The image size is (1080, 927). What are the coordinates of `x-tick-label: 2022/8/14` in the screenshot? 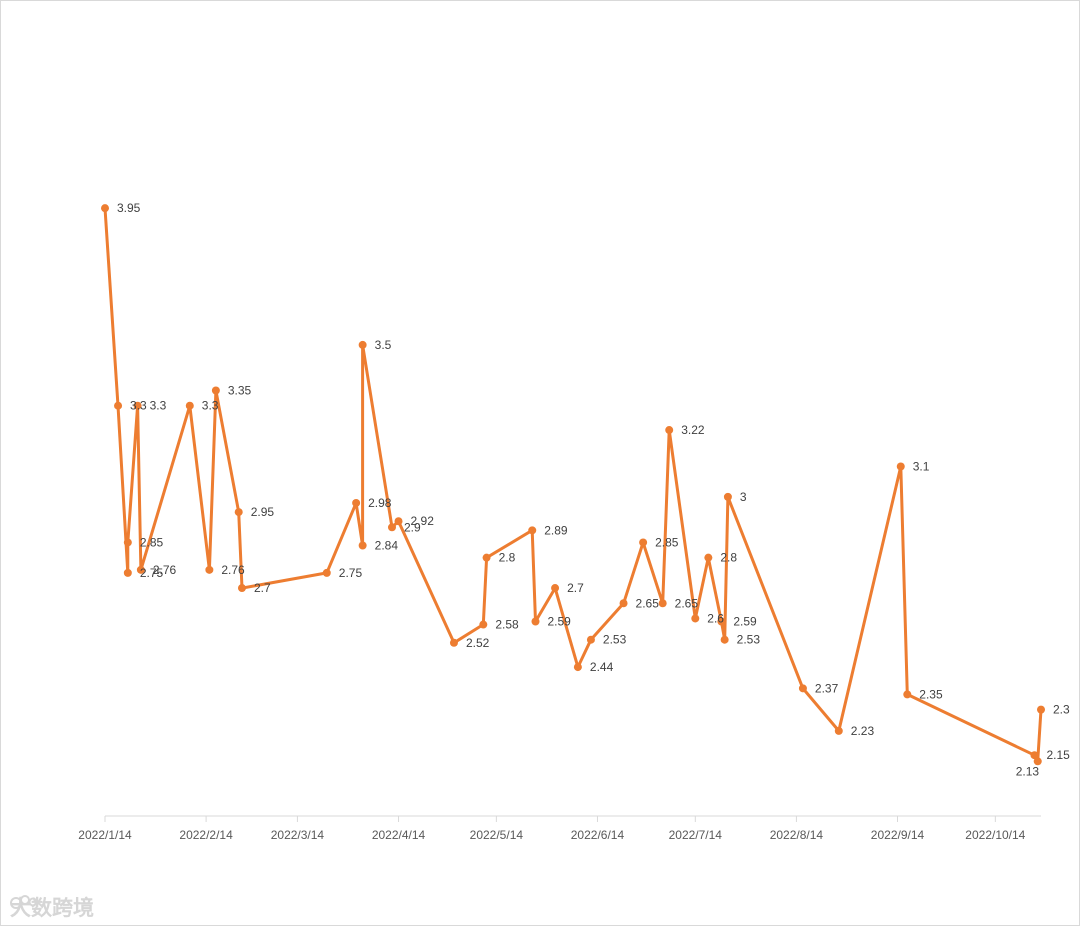 It's located at (797, 835).